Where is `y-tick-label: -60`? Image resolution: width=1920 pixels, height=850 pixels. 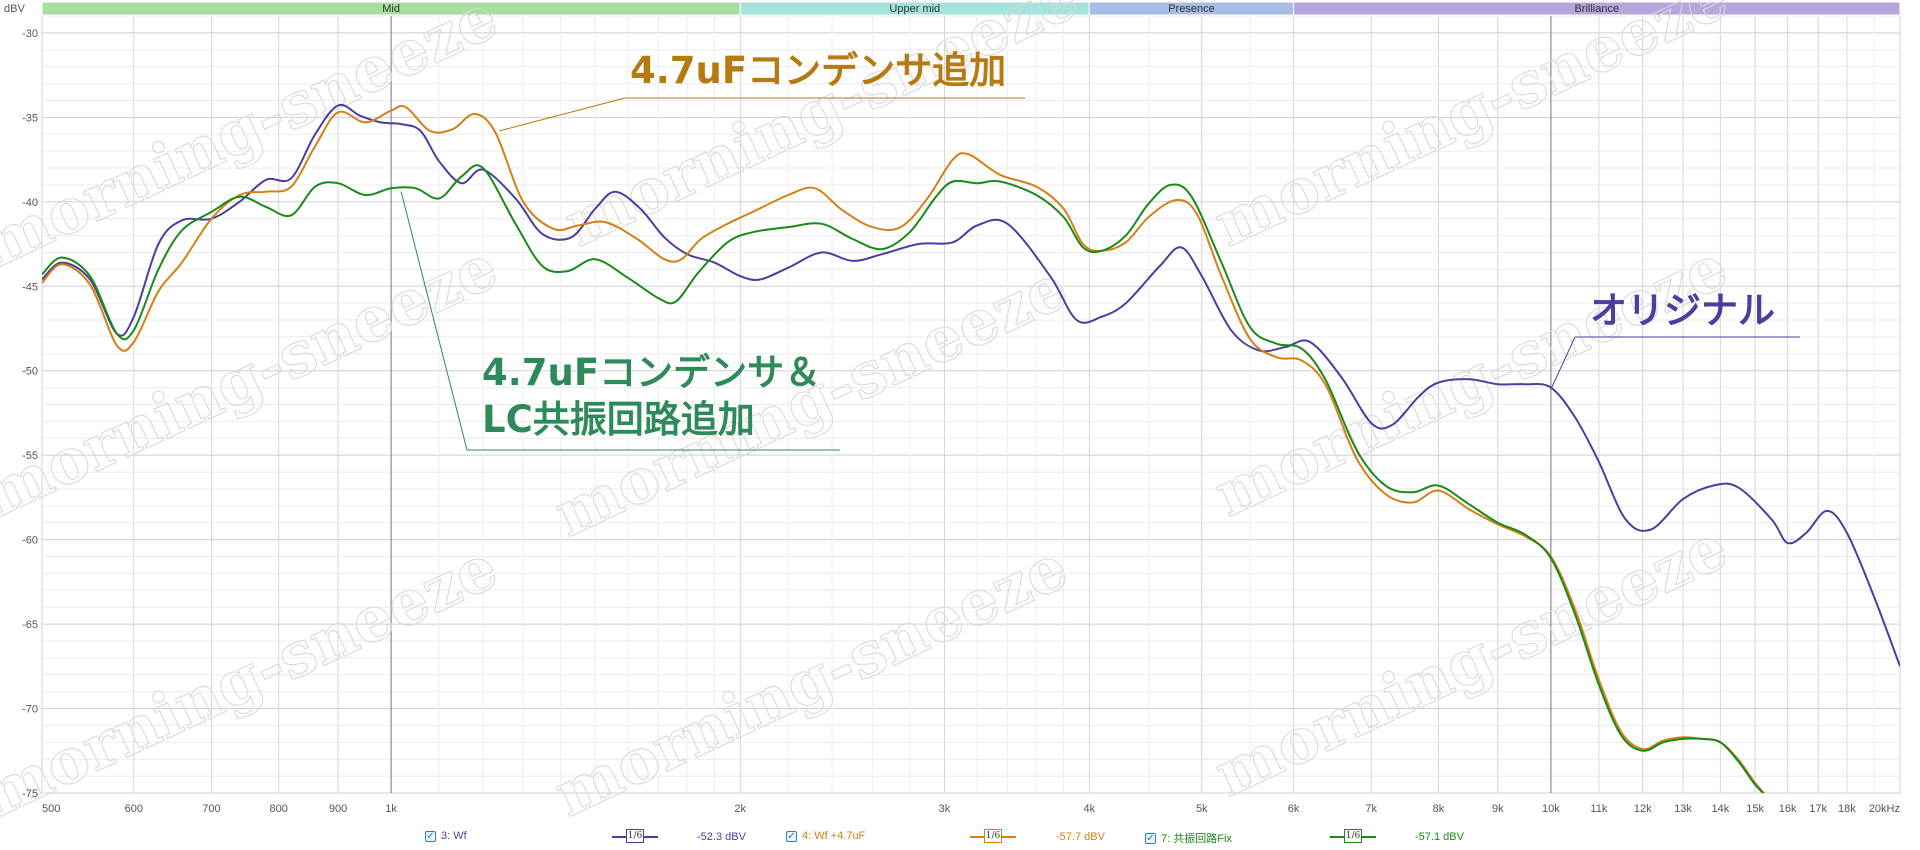
y-tick-label: -60 is located at coordinates (30, 541).